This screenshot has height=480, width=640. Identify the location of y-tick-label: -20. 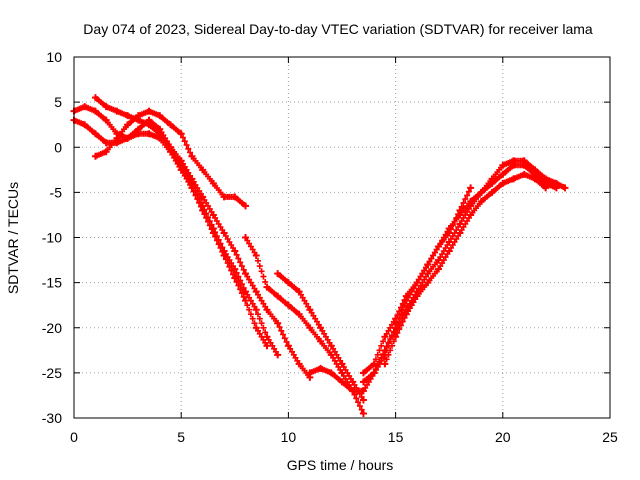
(52, 328).